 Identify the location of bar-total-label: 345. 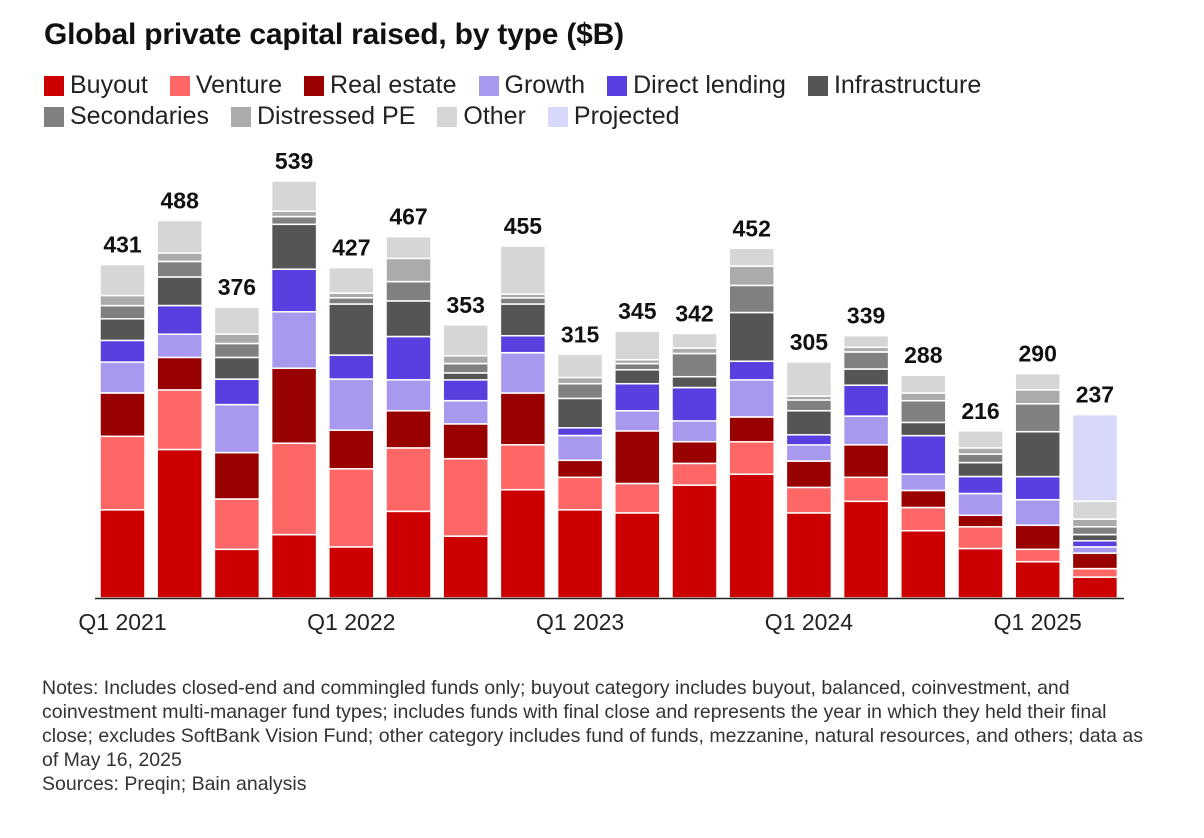
(637, 311).